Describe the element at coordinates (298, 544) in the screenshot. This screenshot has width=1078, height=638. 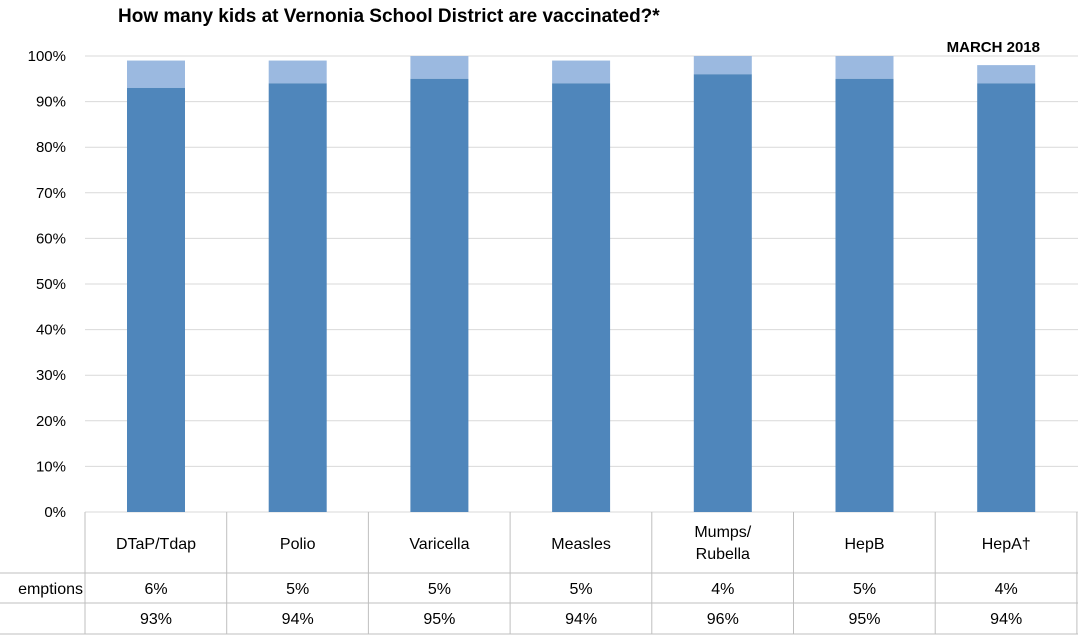
I see `category-label: Polio` at that location.